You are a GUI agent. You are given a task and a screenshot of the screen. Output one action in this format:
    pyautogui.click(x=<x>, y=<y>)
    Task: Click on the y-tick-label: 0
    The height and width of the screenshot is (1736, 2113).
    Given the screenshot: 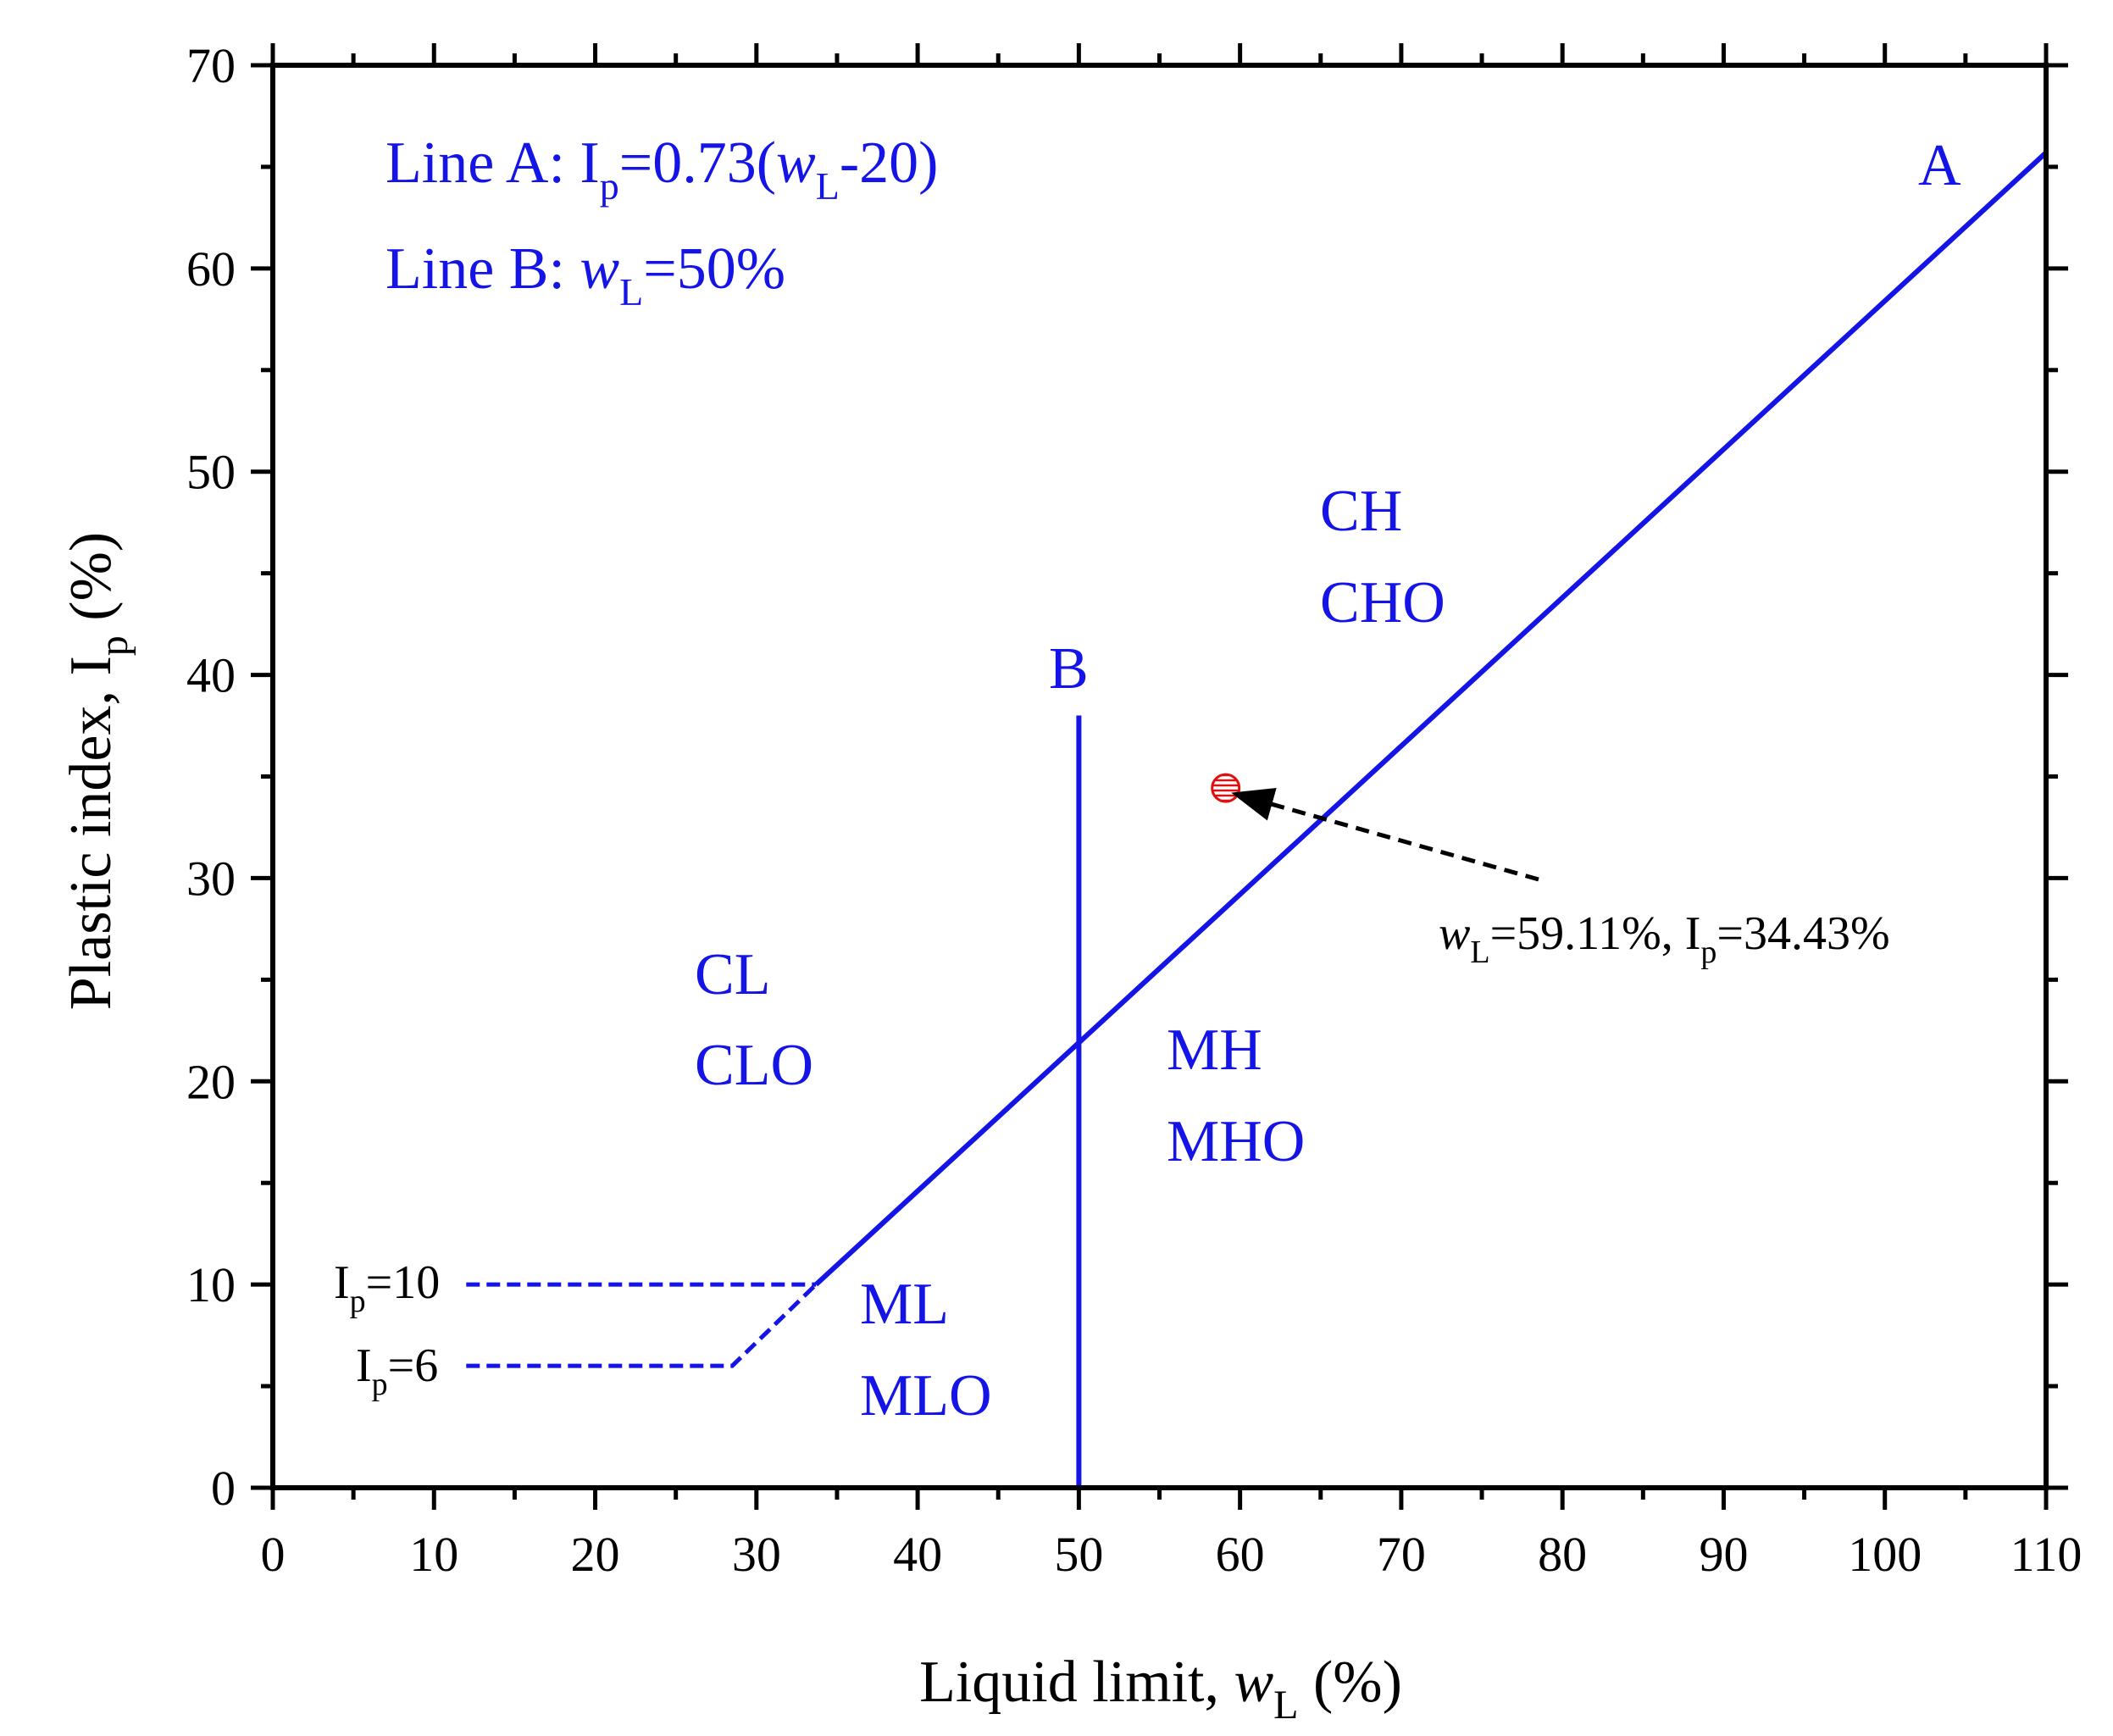 What is the action you would take?
    pyautogui.click(x=223, y=1488)
    